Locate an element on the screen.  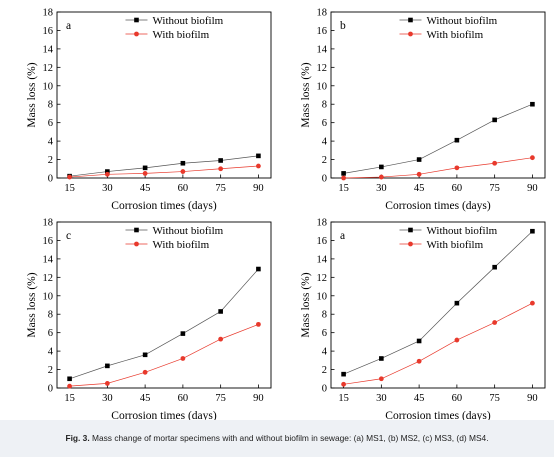
panel-label: b is located at coordinates (343, 26).